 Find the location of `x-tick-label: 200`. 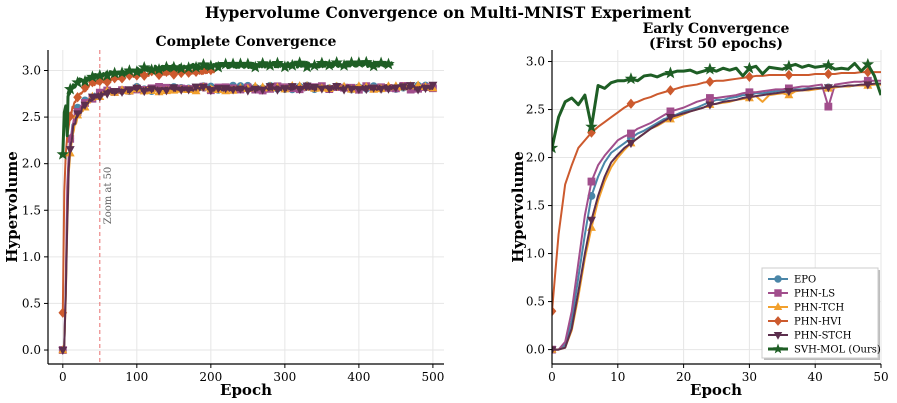

x-tick-label: 200 is located at coordinates (210, 377).